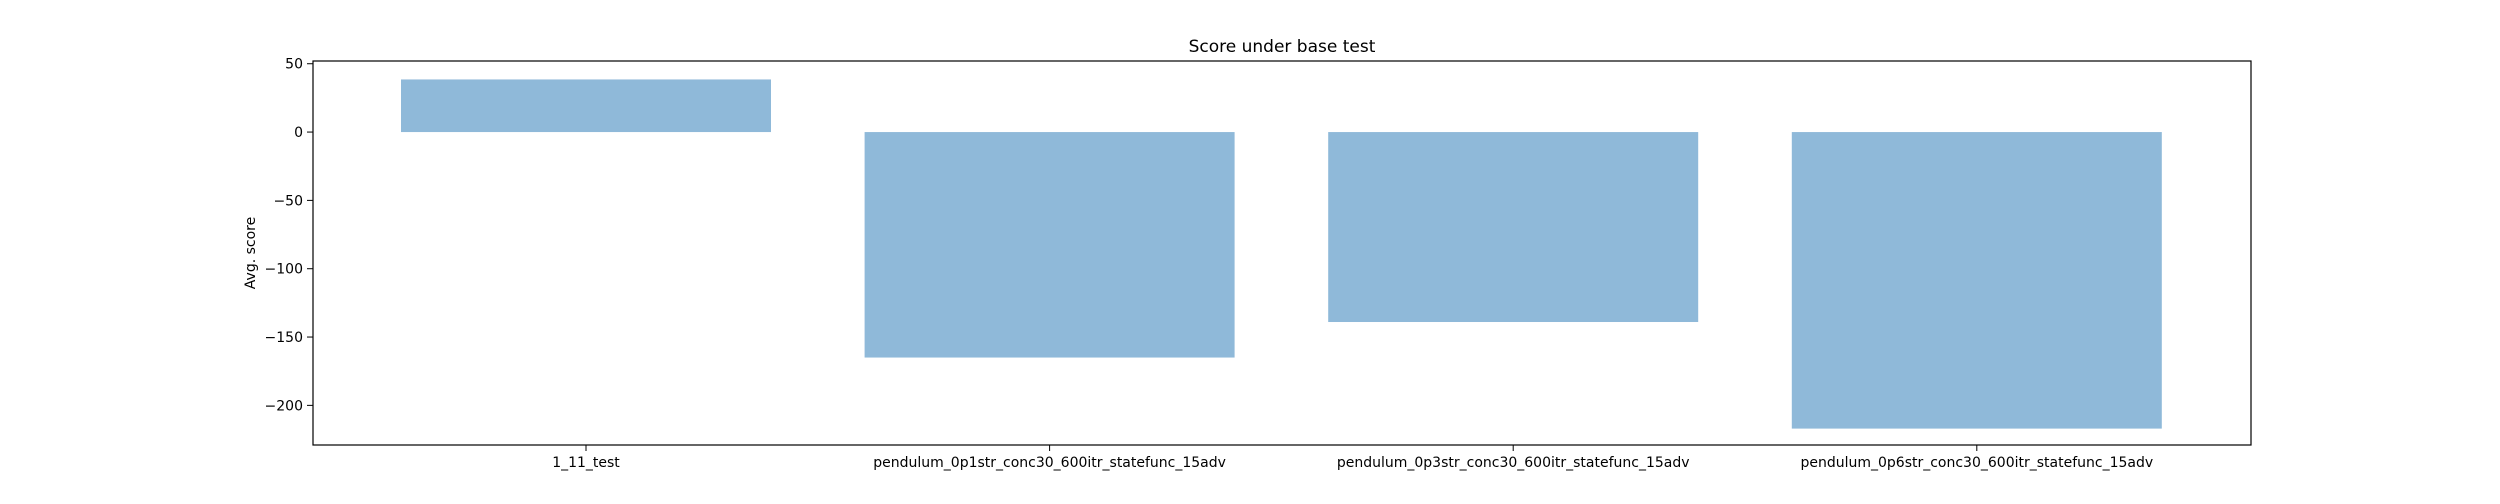 The width and height of the screenshot is (2500, 504). I want to click on y-tick-label: −150, so click(284, 338).